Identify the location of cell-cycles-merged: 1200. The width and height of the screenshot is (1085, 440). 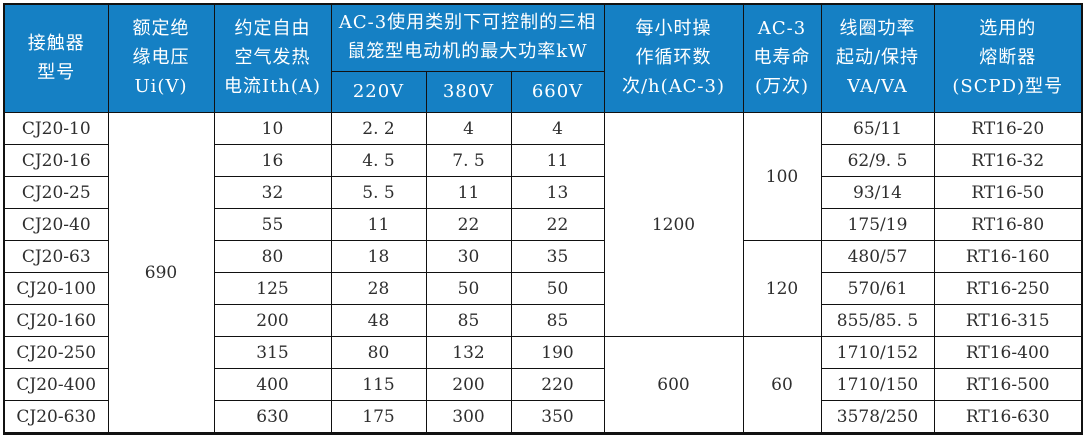
(673, 224).